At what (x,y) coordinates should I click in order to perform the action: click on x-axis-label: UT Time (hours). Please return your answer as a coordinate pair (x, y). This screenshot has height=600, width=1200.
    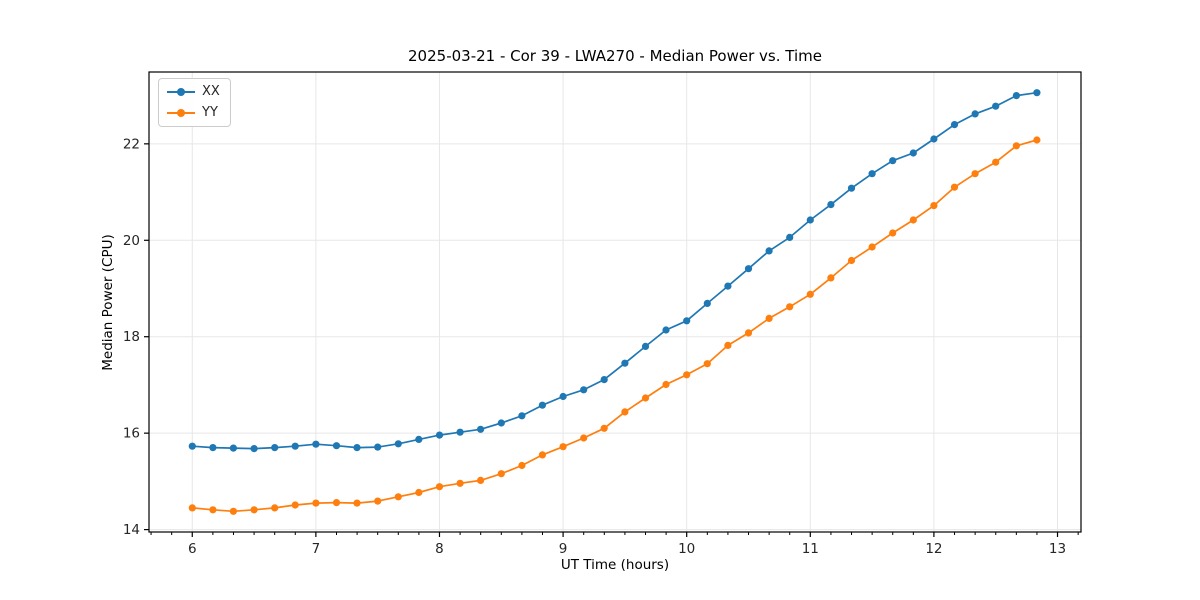
    Looking at the image, I should click on (615, 565).